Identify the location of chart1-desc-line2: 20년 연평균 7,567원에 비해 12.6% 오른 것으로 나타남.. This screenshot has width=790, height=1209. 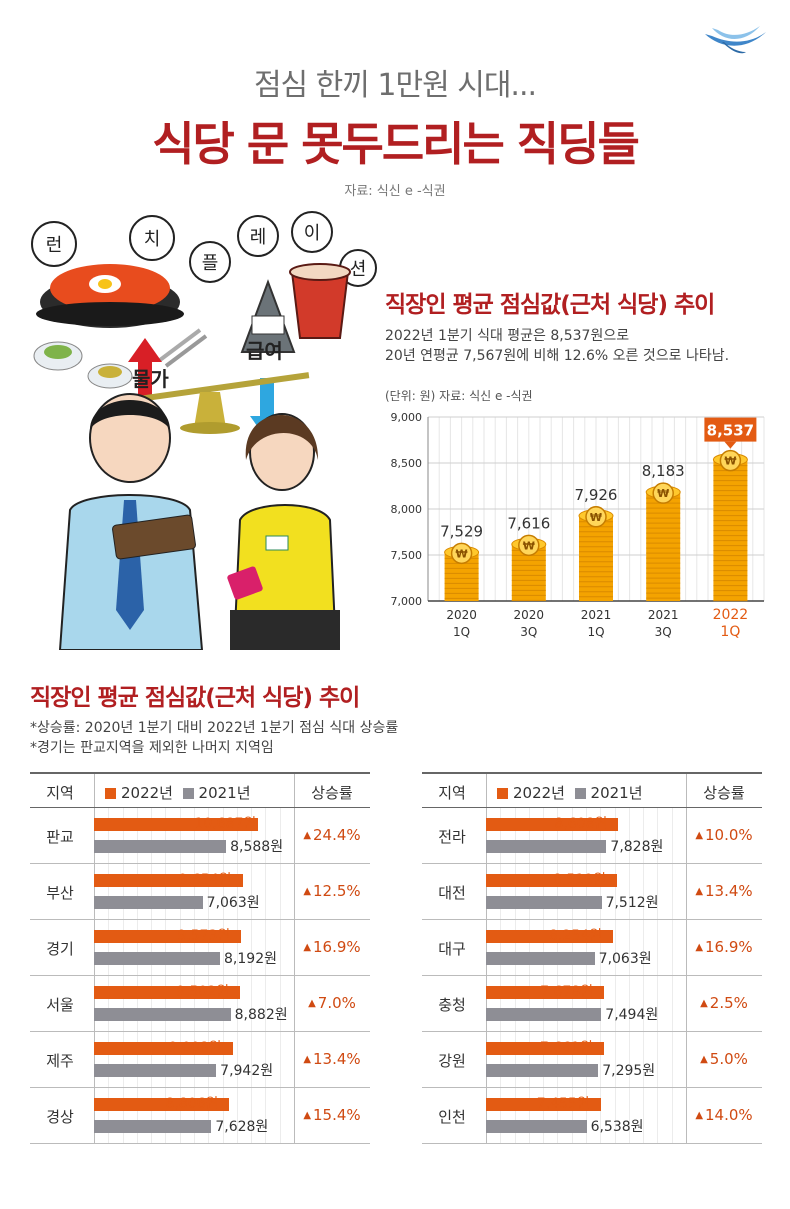
(557, 356).